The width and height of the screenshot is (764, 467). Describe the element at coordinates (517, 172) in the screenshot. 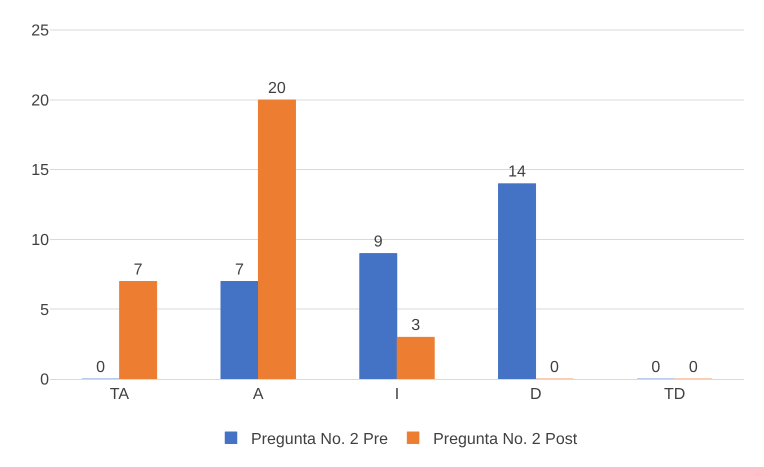

I see `data-label: 14` at that location.